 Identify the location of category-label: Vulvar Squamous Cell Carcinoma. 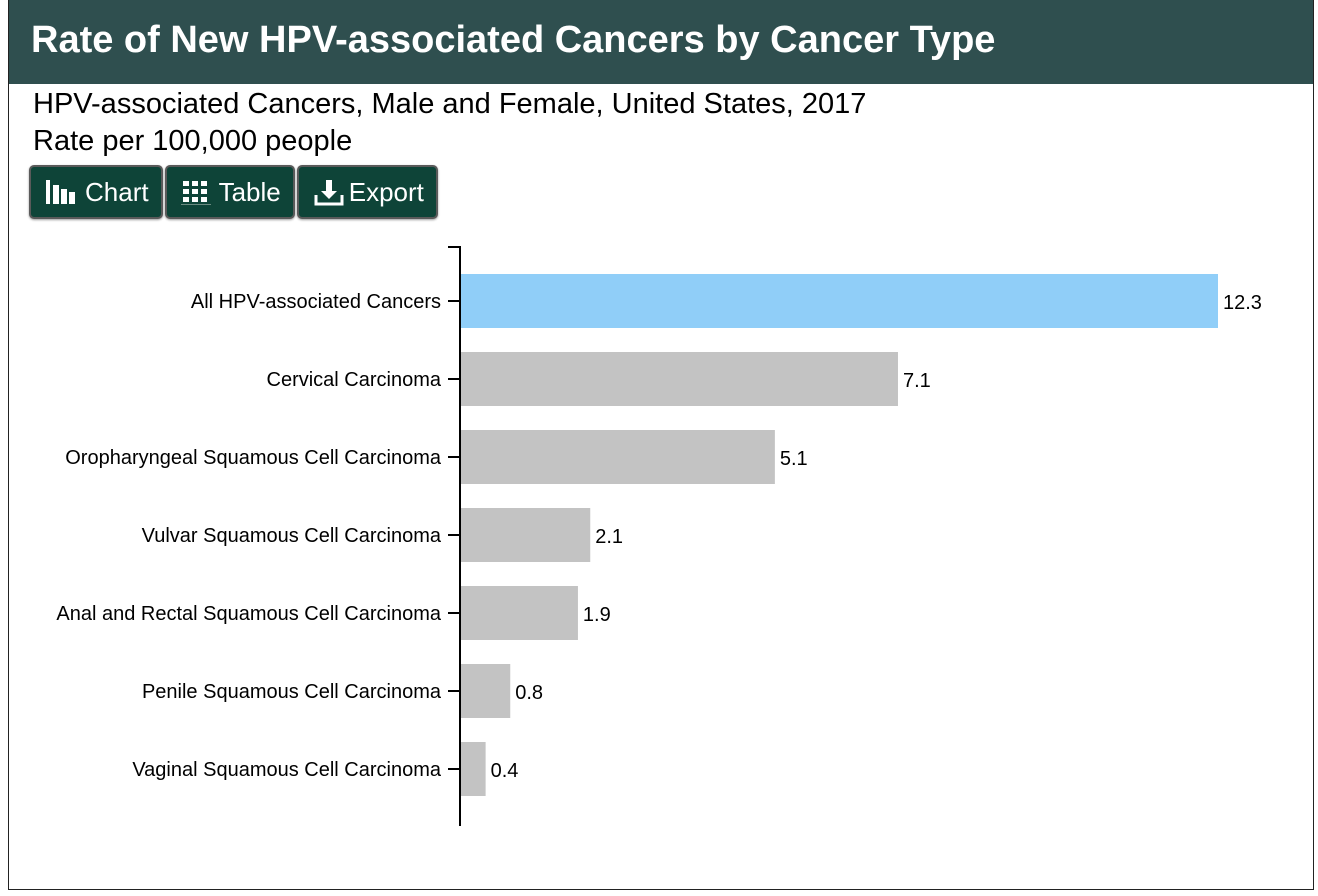
(292, 536).